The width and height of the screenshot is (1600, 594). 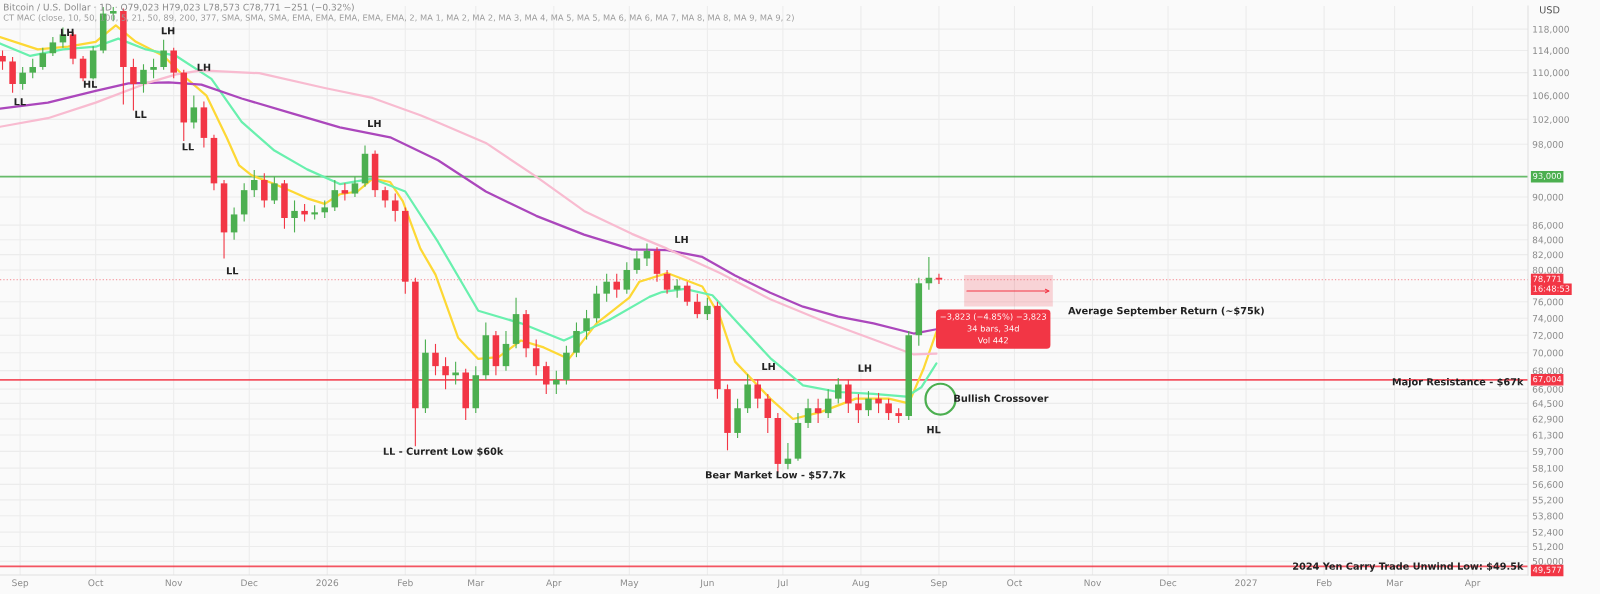 I want to click on y-tick-label: 58,100, so click(x=1548, y=468).